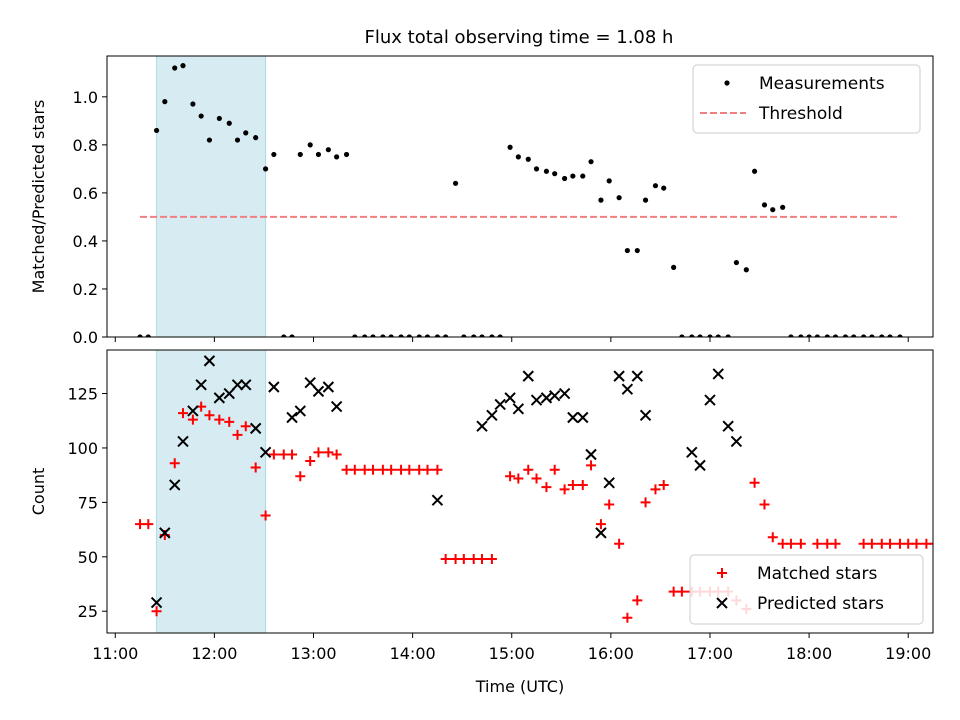 Image resolution: width=960 pixels, height=720 pixels. I want to click on y-tick-label: 100, so click(82, 448).